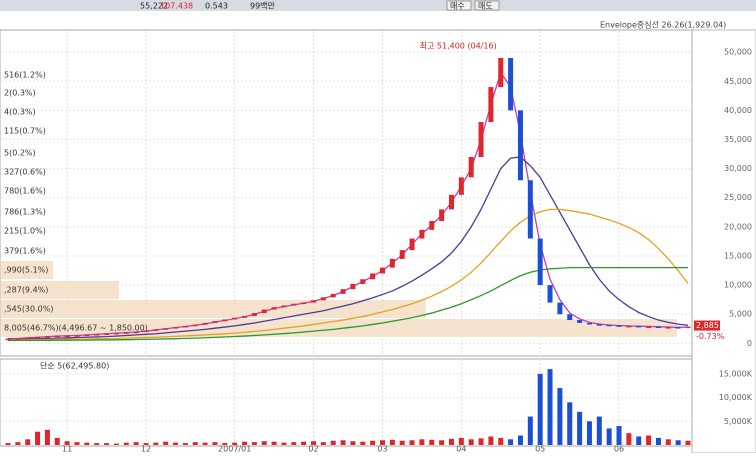  What do you see at coordinates (234, 449) in the screenshot?
I see `x-tick-label: 2007/01` at bounding box center [234, 449].